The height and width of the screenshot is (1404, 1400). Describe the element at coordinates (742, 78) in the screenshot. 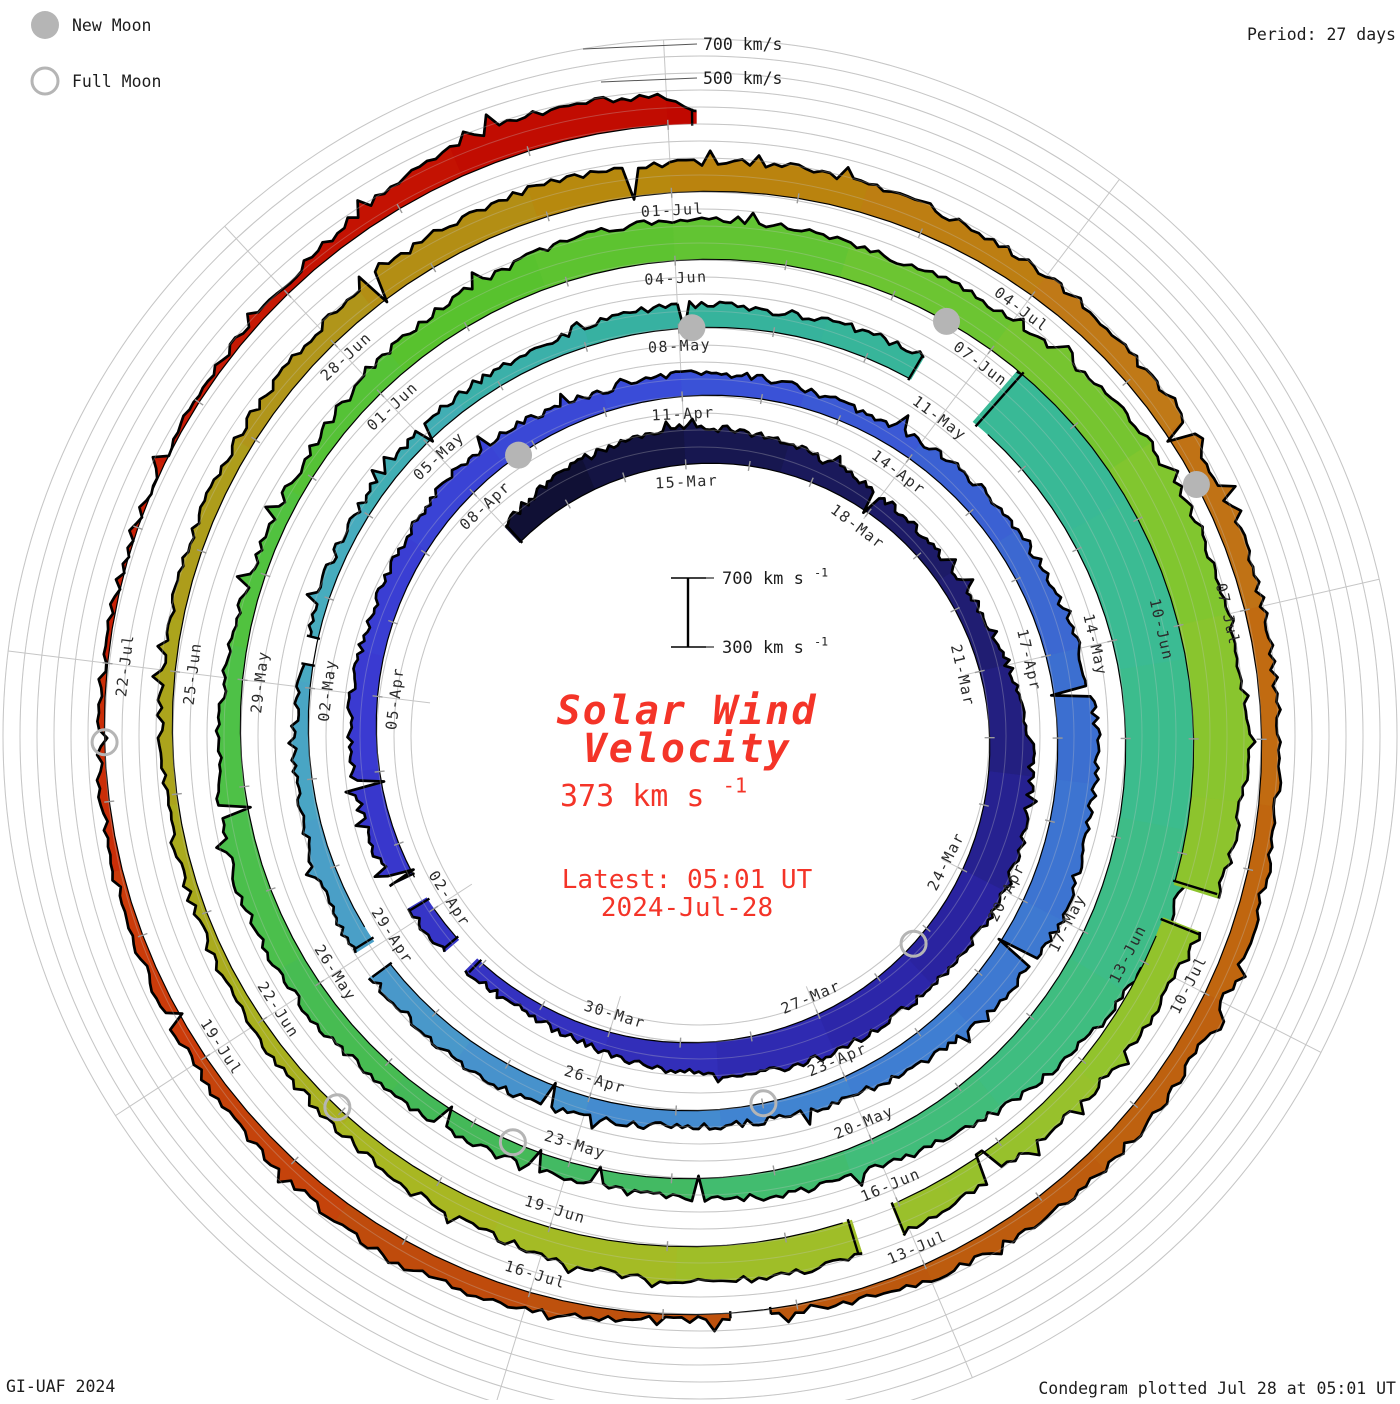

I see `outer-500-label: 500 km/s` at that location.